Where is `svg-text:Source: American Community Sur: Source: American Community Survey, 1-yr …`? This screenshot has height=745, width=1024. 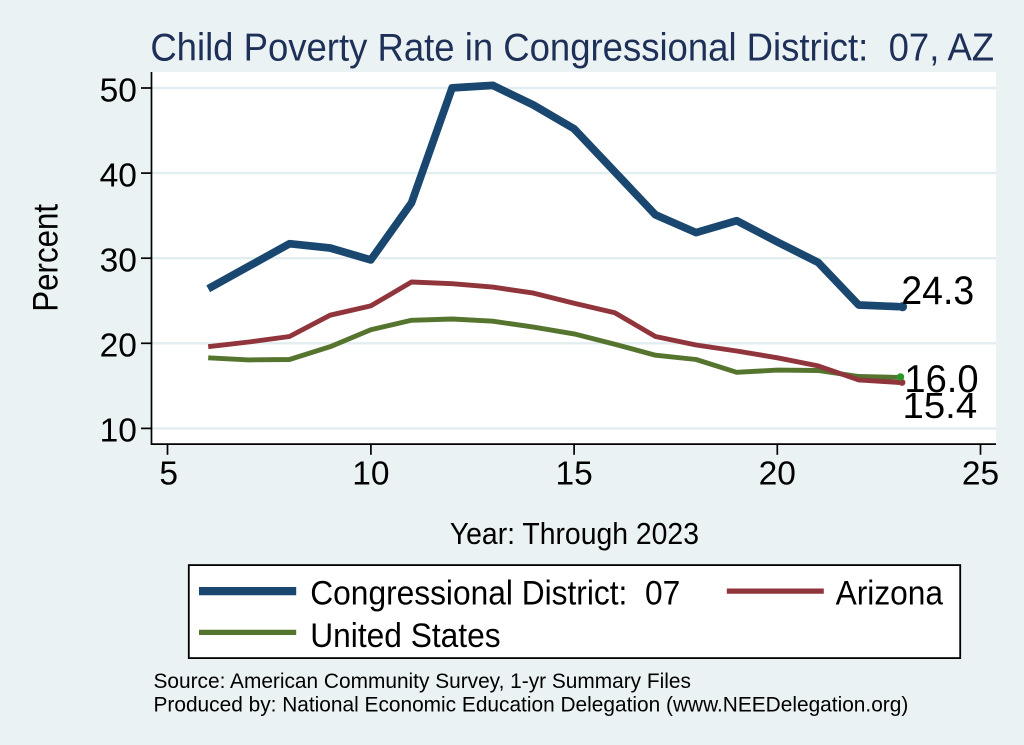 svg-text:Source: American Community Sur: Source: American Community Survey, 1-yr … is located at coordinates (422, 681).